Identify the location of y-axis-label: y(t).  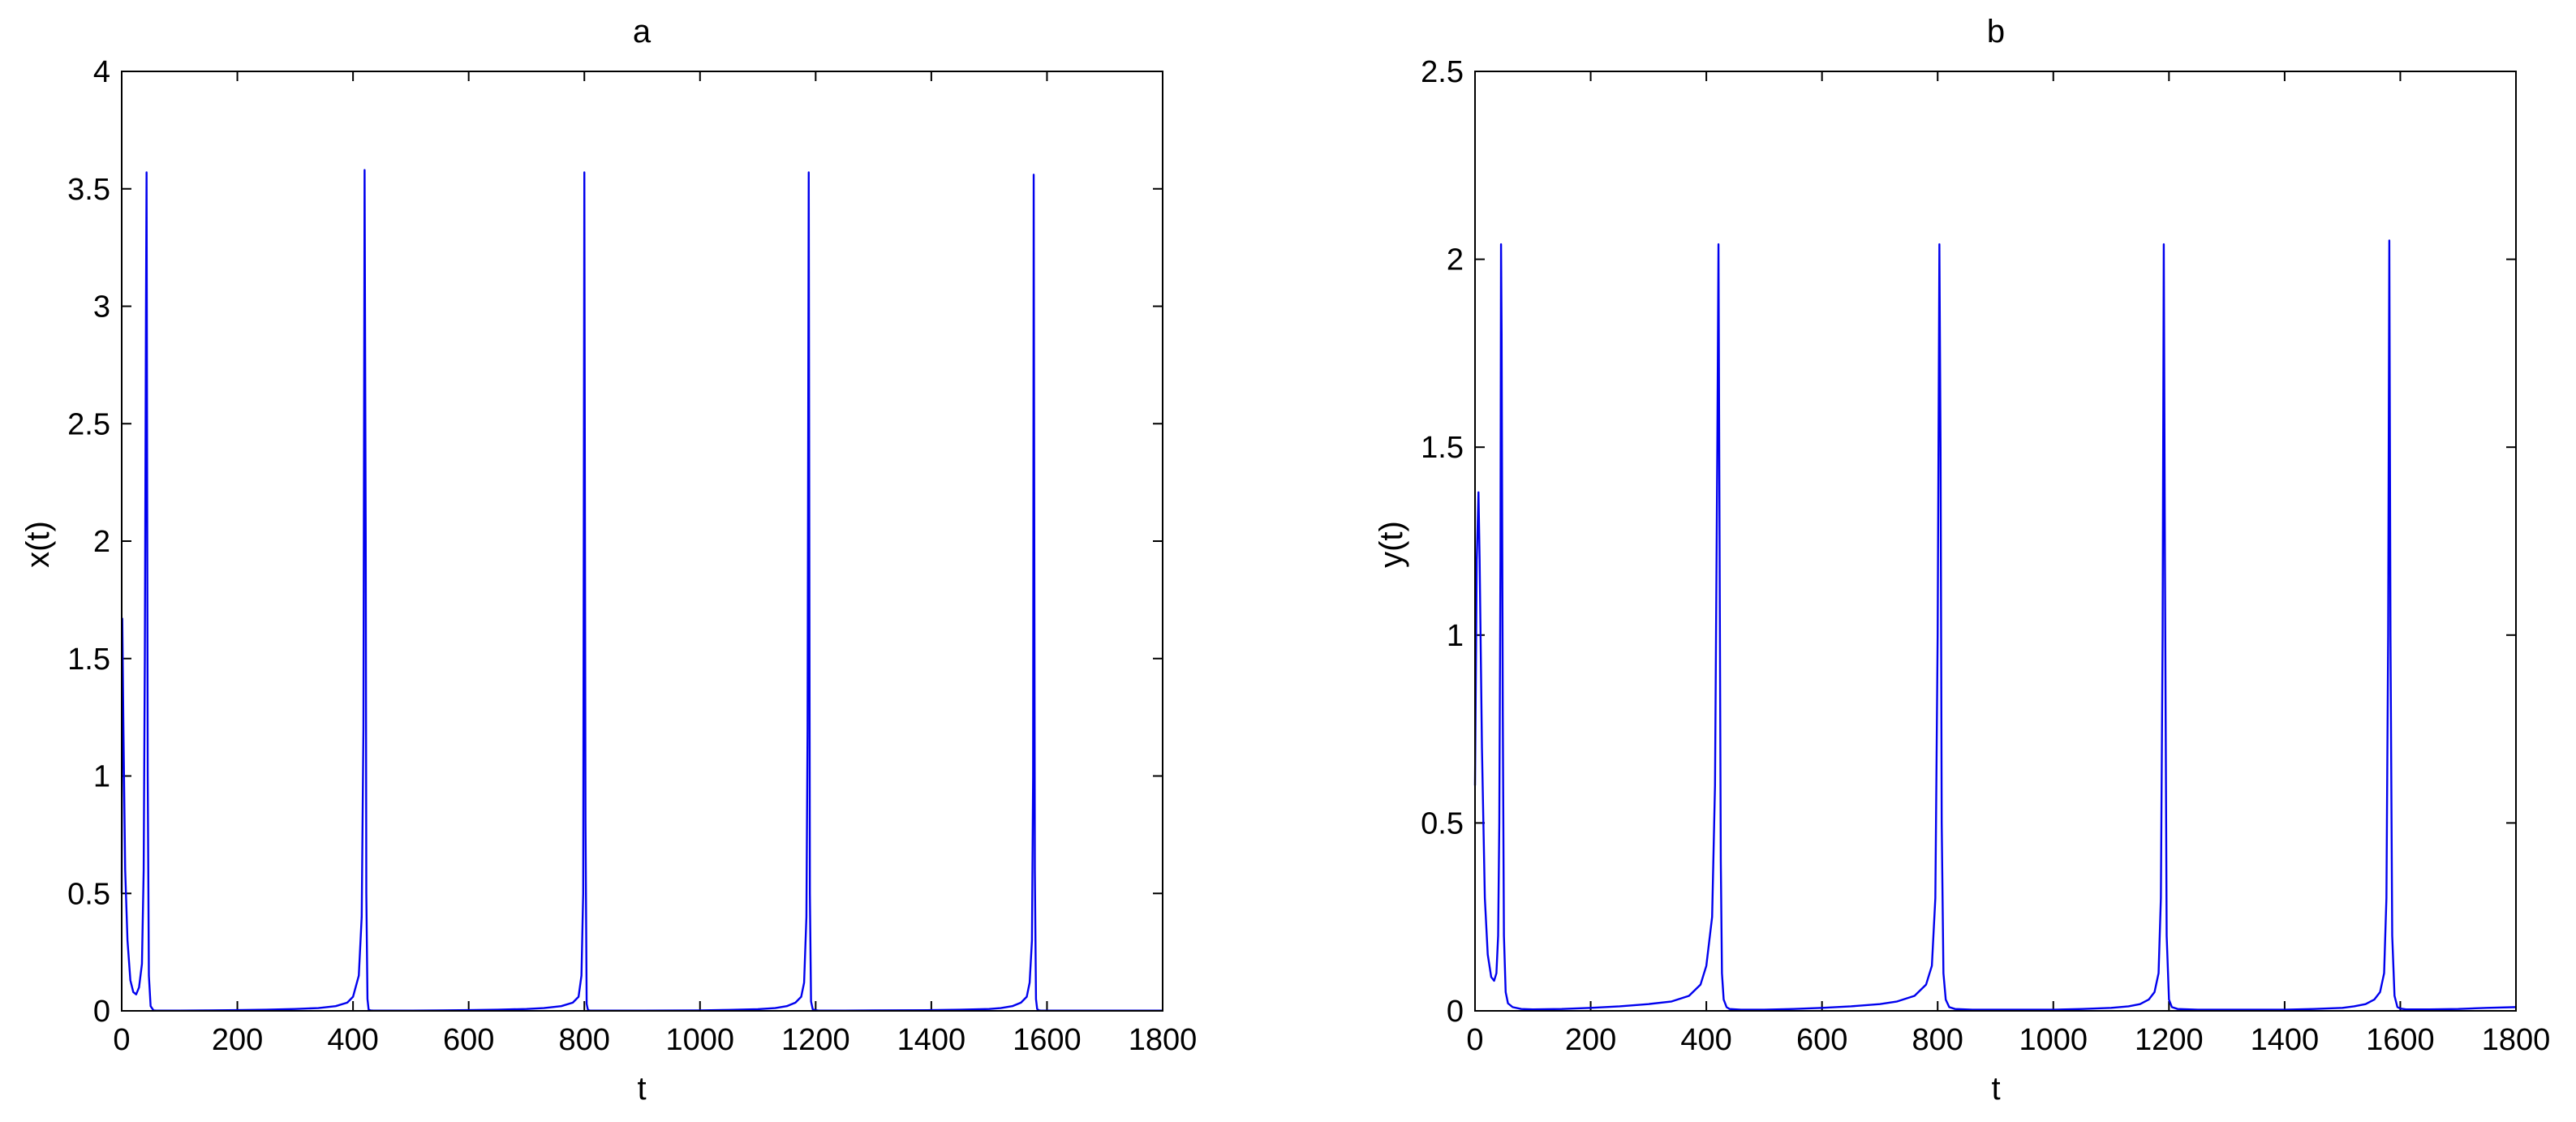
(1391, 544).